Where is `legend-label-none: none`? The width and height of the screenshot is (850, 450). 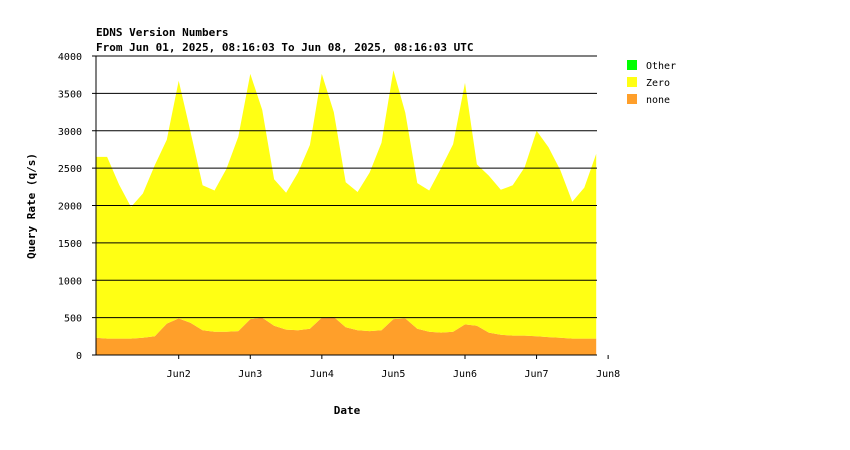 legend-label-none: none is located at coordinates (658, 100).